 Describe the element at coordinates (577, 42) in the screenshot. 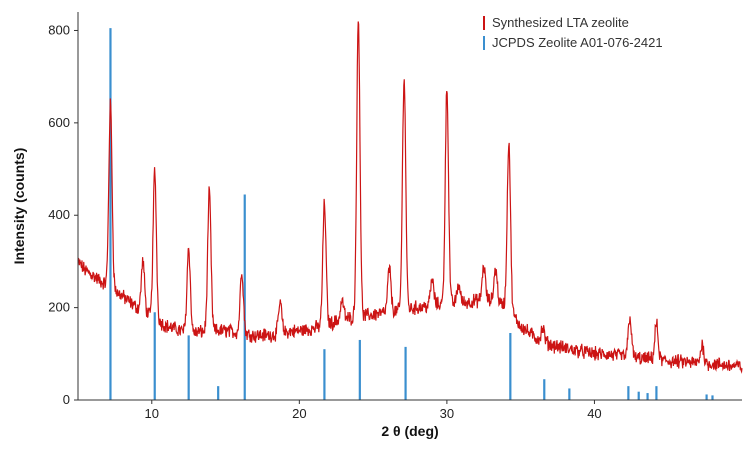

I see `legend-label-jcpds: JCPDS Zeolite A01-076-2421` at that location.